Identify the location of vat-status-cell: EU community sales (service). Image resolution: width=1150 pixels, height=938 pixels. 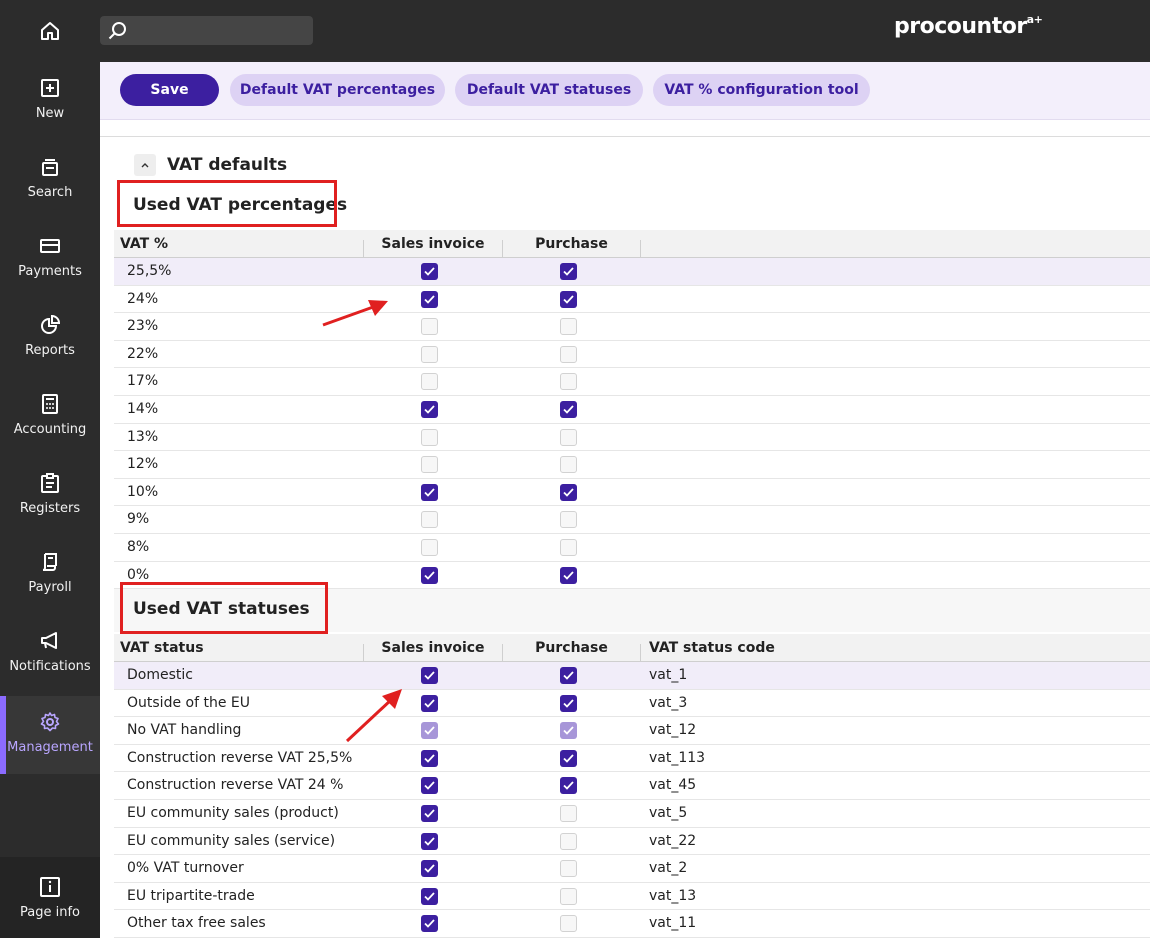
(231, 840).